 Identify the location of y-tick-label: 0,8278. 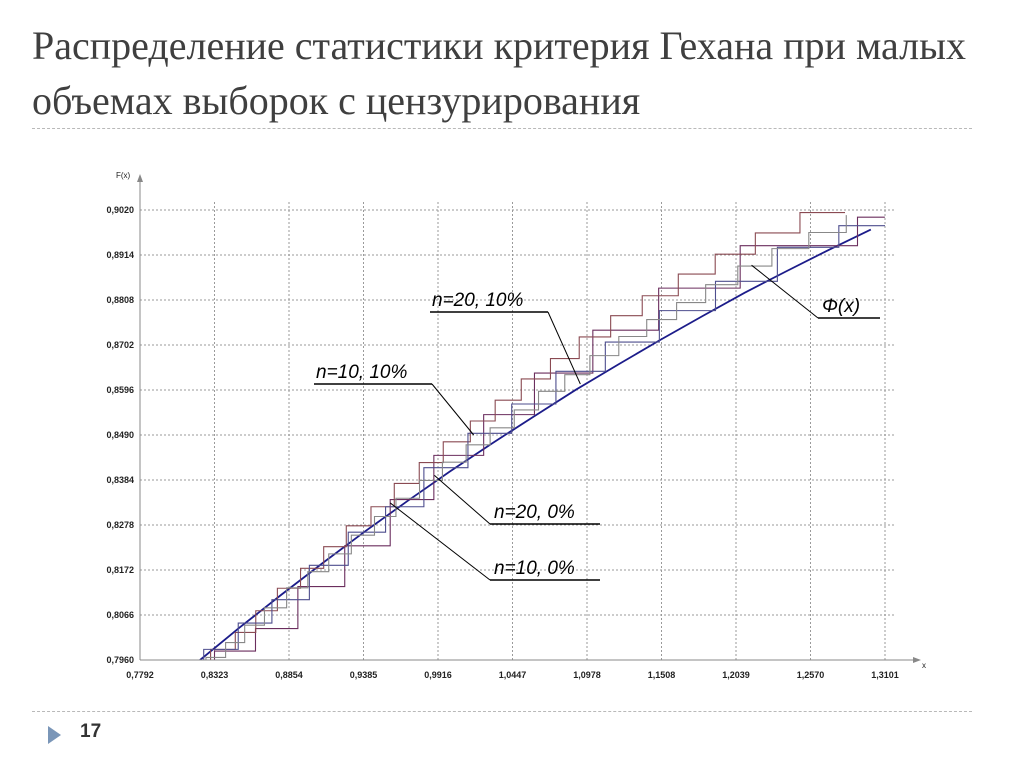
(120, 525).